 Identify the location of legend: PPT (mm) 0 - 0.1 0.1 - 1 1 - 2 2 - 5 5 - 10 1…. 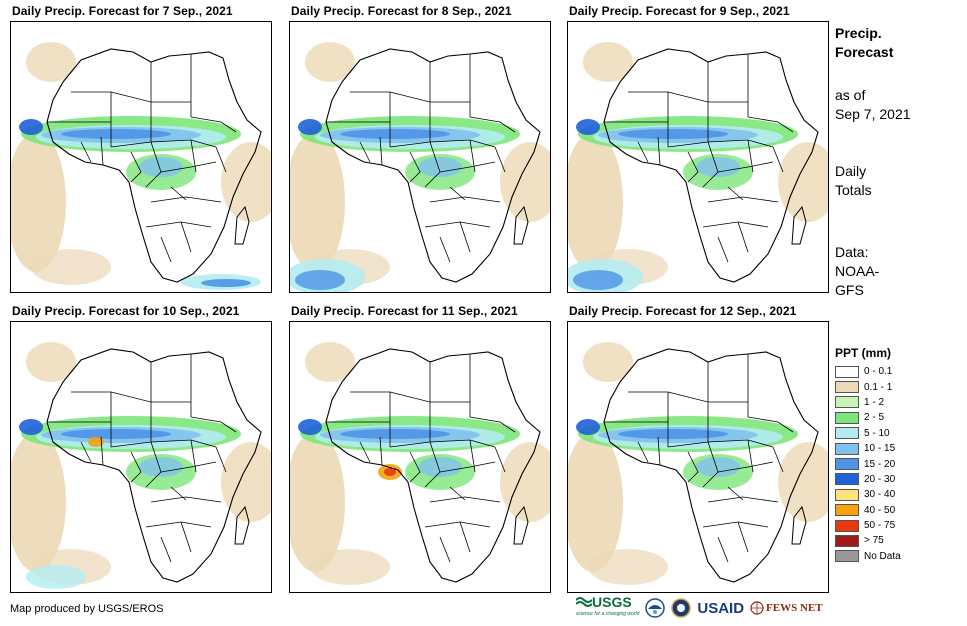
(868, 455).